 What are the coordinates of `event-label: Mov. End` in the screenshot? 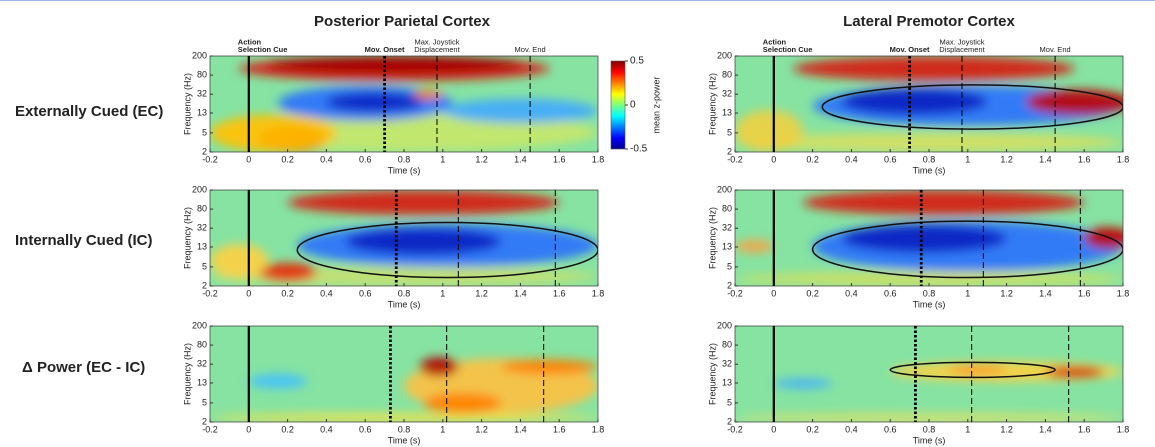 It's located at (1055, 49).